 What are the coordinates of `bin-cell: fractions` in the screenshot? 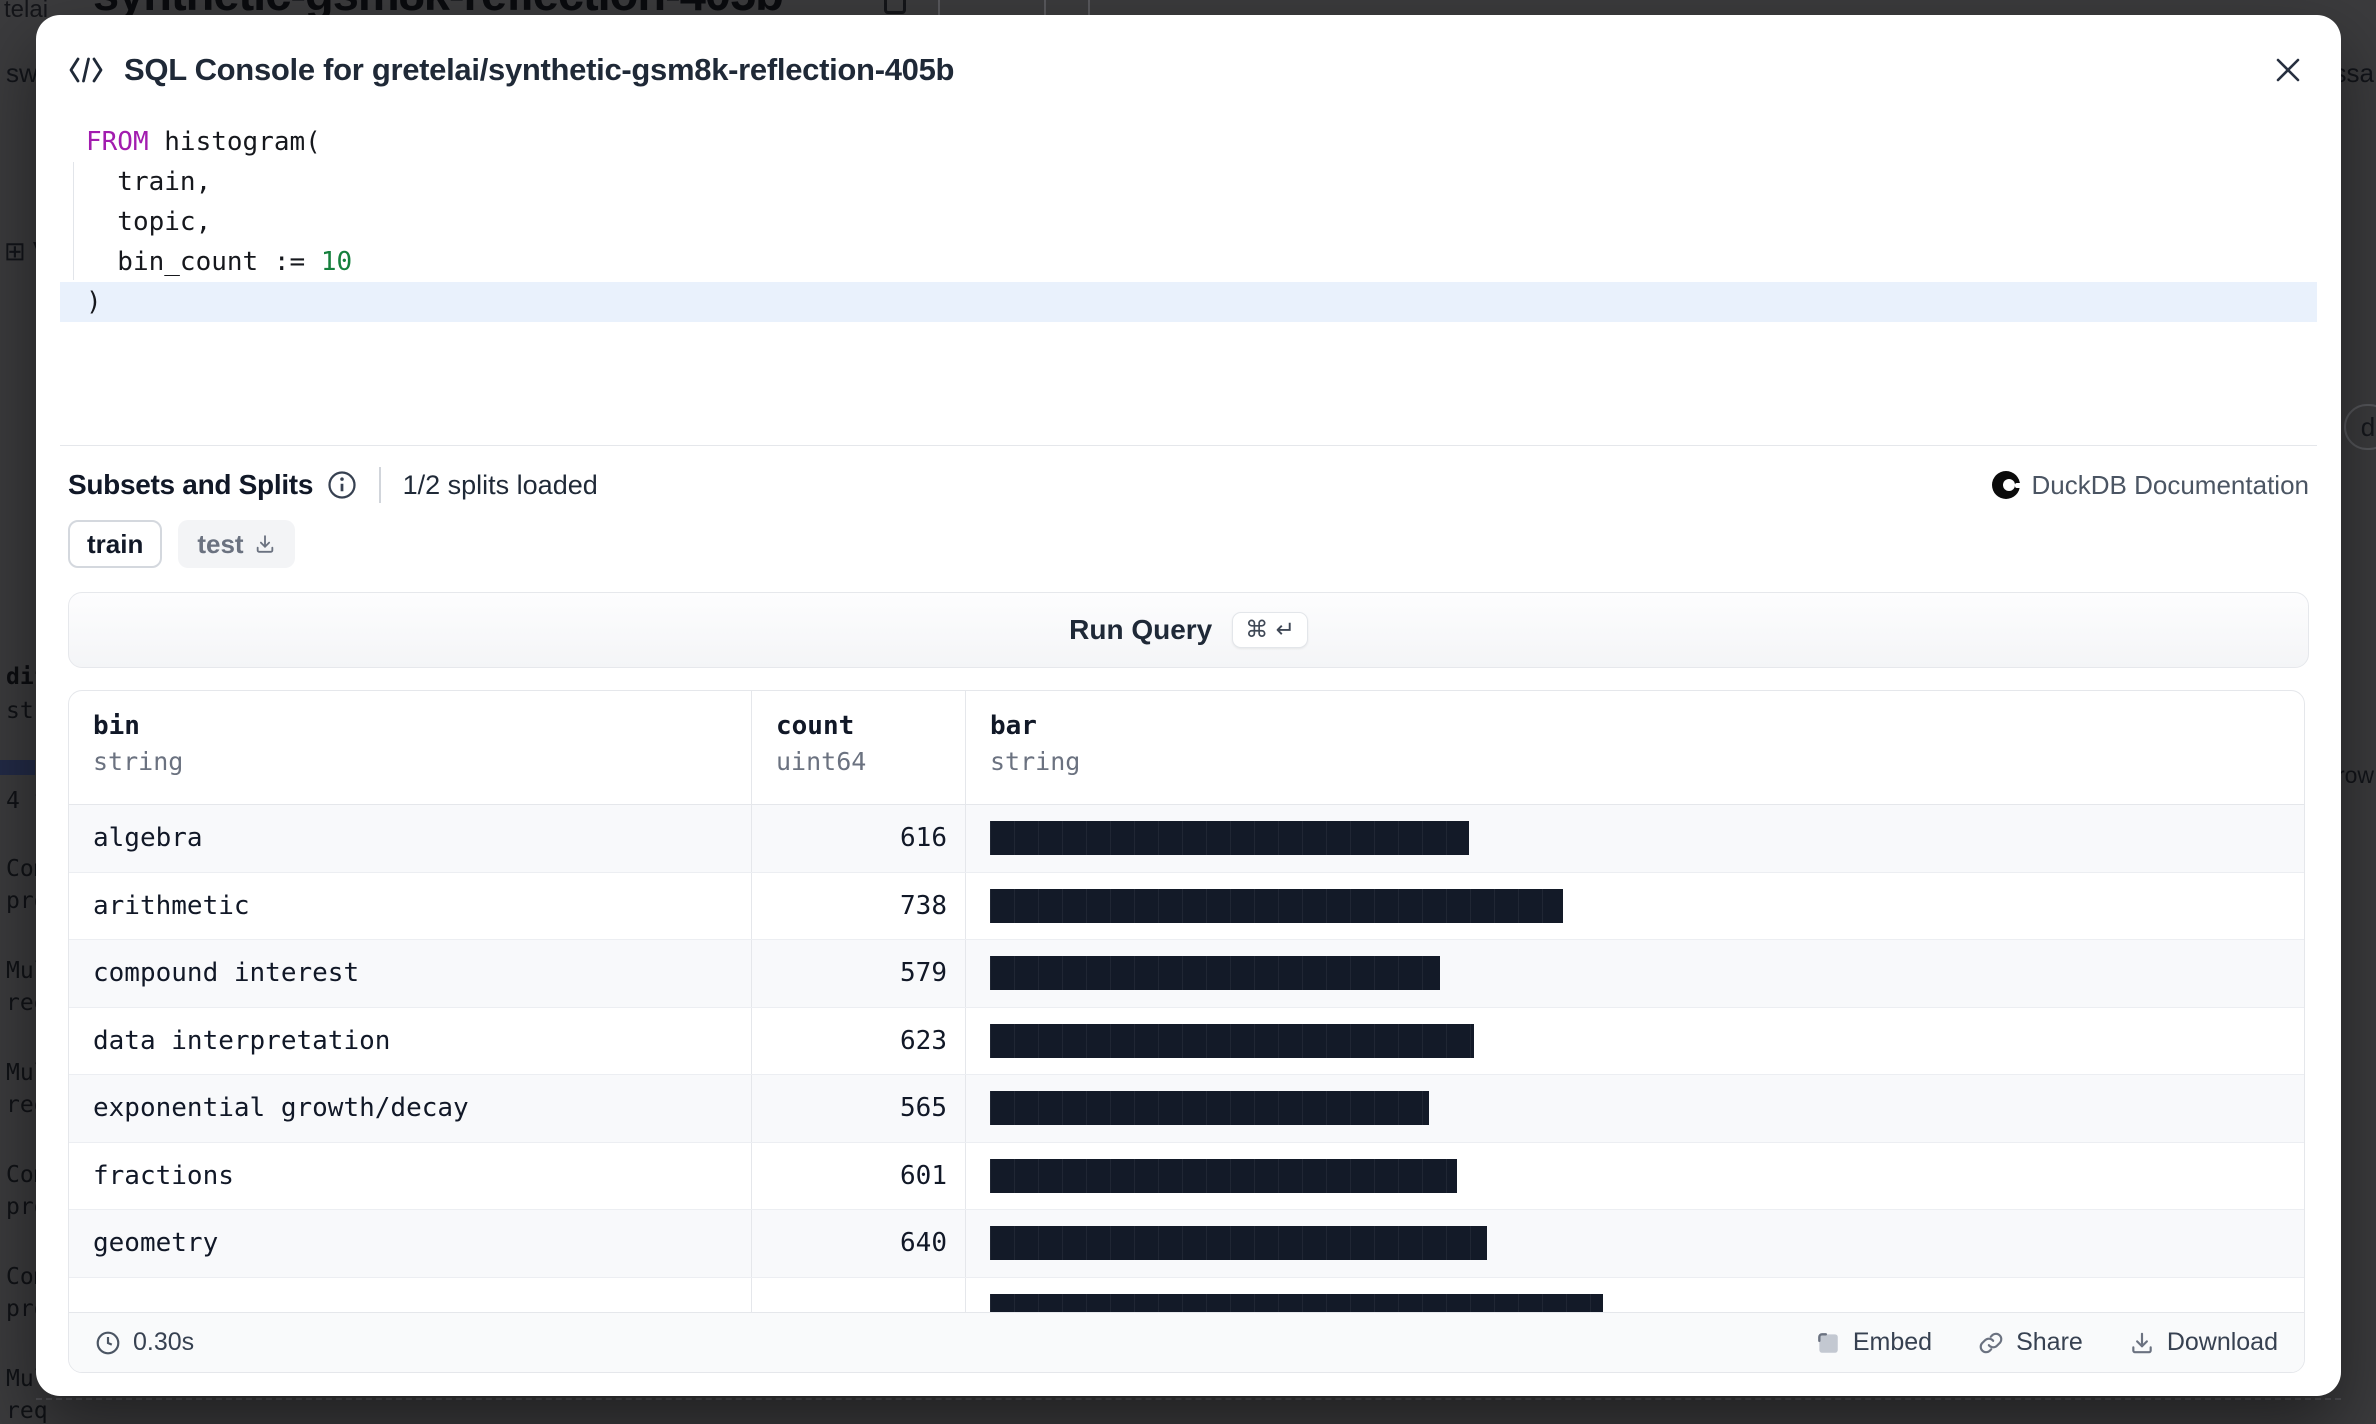 It's located at (163, 1175).